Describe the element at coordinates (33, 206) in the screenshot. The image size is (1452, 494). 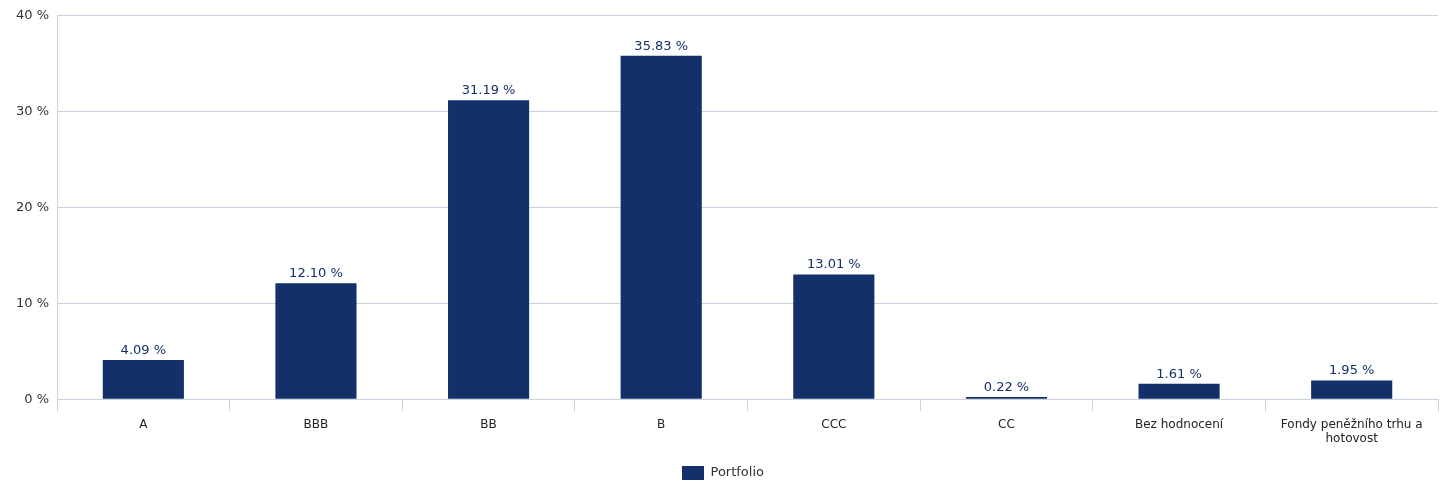
I see `y-tick-label: 20 %` at that location.